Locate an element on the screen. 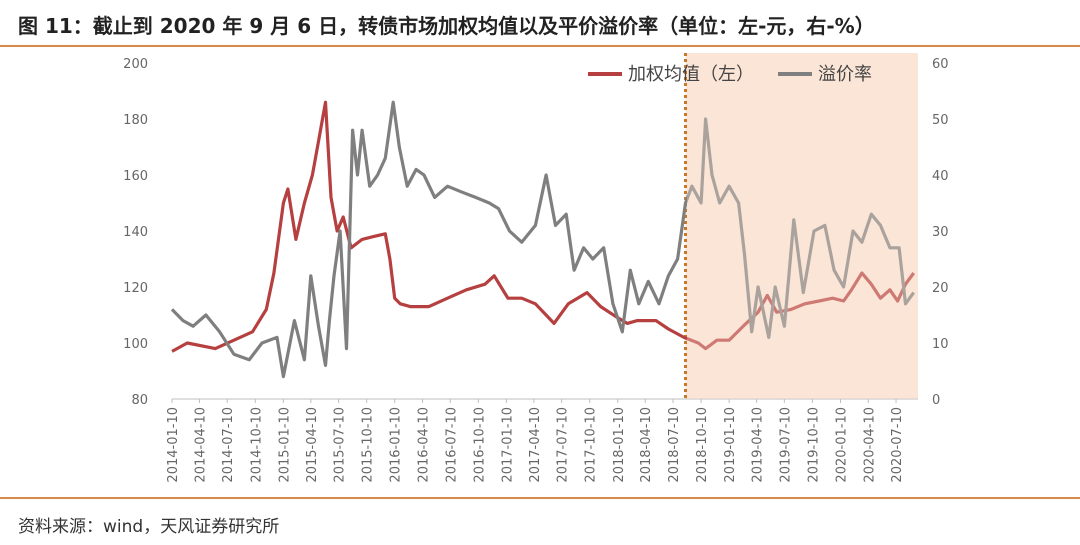 The image size is (1080, 545). x-tick-label: 2016-10-10 is located at coordinates (479, 445).